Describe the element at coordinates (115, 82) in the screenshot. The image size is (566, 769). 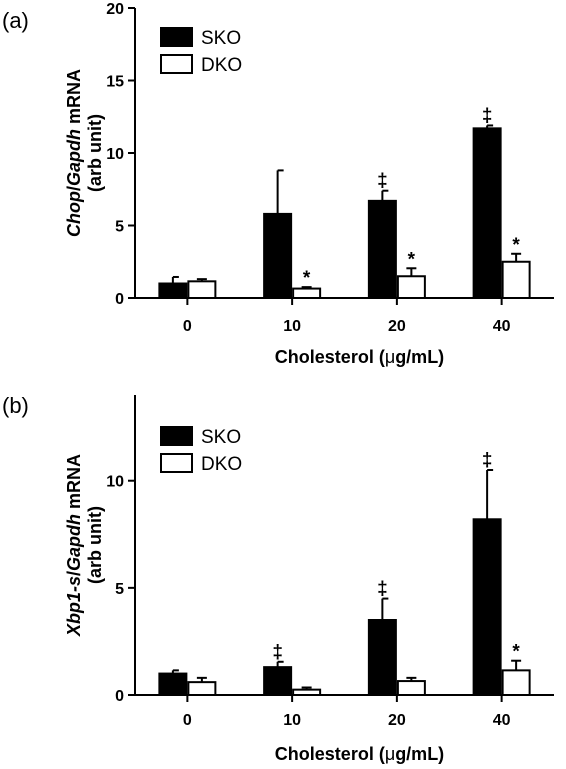
I see `y-tick-label: 15` at that location.